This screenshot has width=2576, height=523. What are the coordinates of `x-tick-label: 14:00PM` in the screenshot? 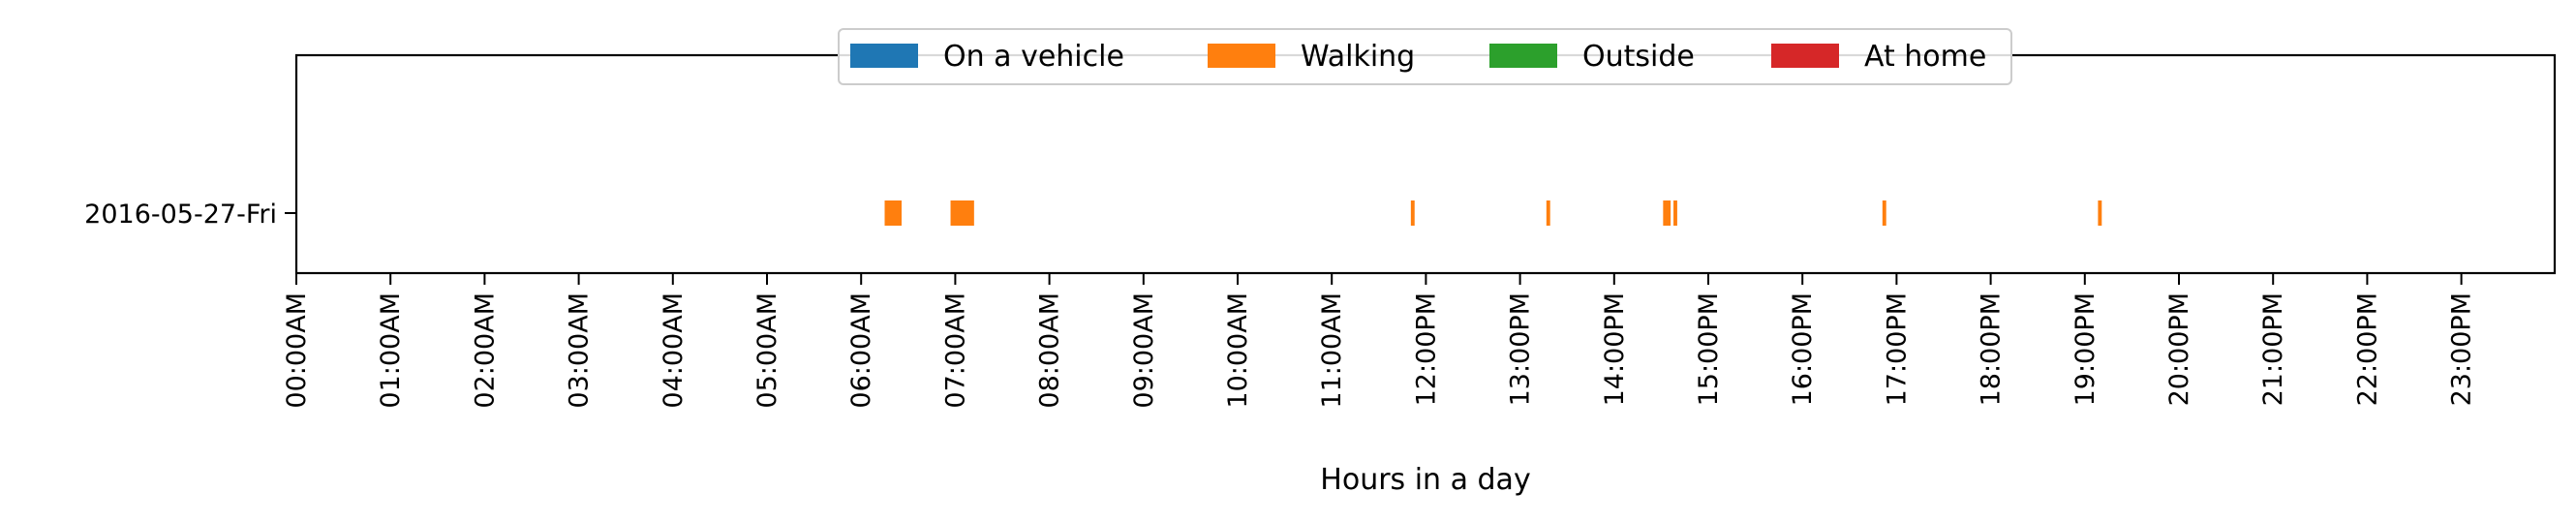 It's located at (1615, 349).